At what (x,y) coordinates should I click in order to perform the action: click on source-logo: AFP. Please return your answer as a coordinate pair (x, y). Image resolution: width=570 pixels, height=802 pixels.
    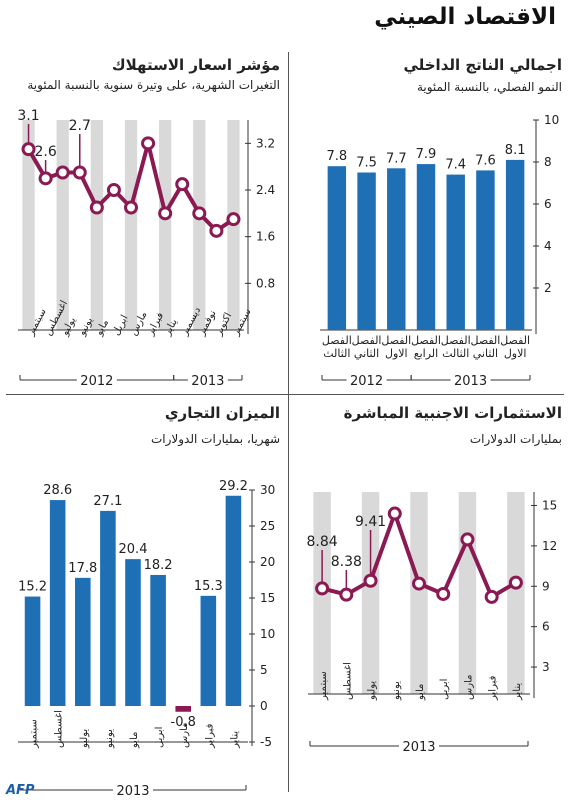
    Looking at the image, I should click on (20, 790).